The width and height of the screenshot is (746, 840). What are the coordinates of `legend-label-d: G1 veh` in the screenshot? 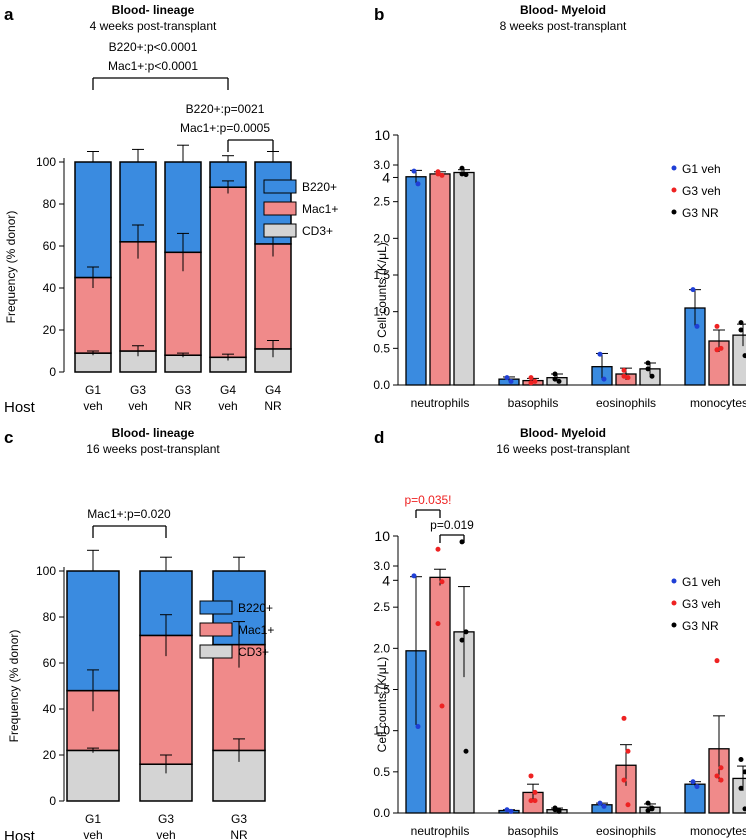 It's located at (701, 582).